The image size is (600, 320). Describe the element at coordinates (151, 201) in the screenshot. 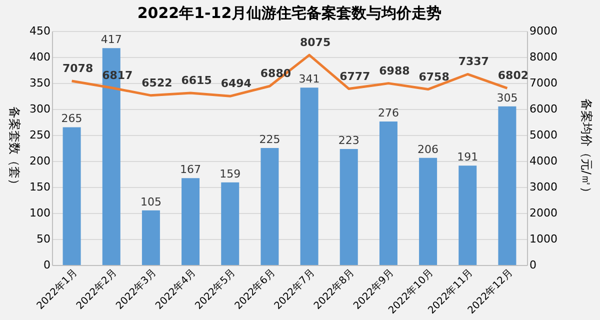

I see `data-label: 105` at that location.